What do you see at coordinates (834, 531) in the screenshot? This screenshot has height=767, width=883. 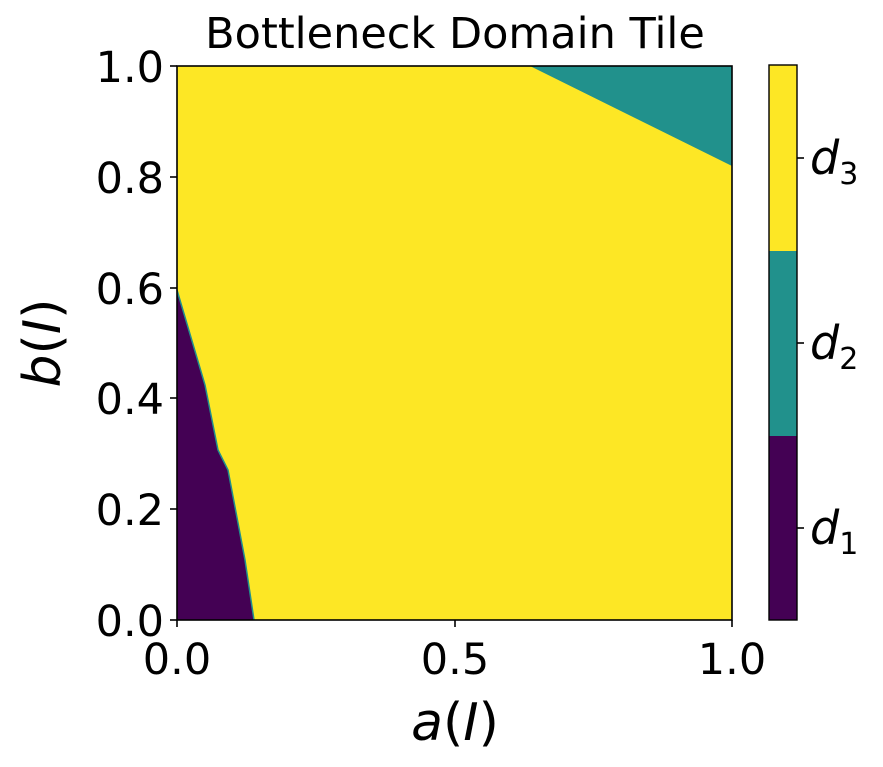 I see `colorbar-label-d1: d1` at bounding box center [834, 531].